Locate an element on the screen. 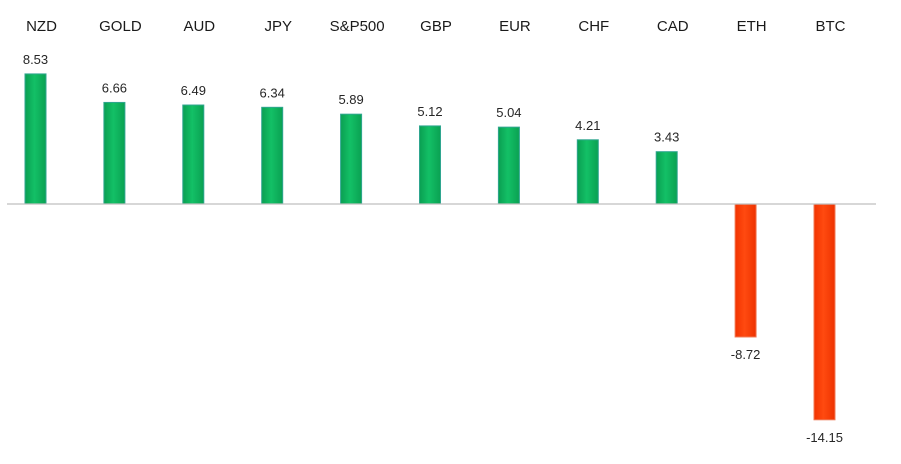  bar-sp500 is located at coordinates (351, 159).